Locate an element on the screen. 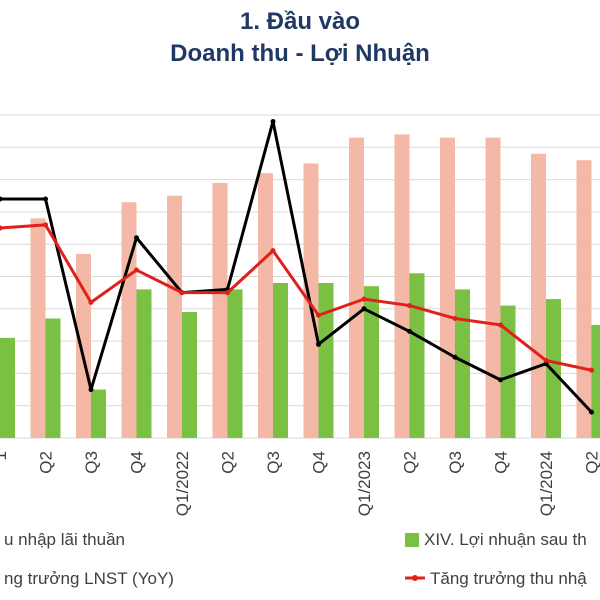  legend-label-revenue: u nhập lãi thuần is located at coordinates (64, 539).